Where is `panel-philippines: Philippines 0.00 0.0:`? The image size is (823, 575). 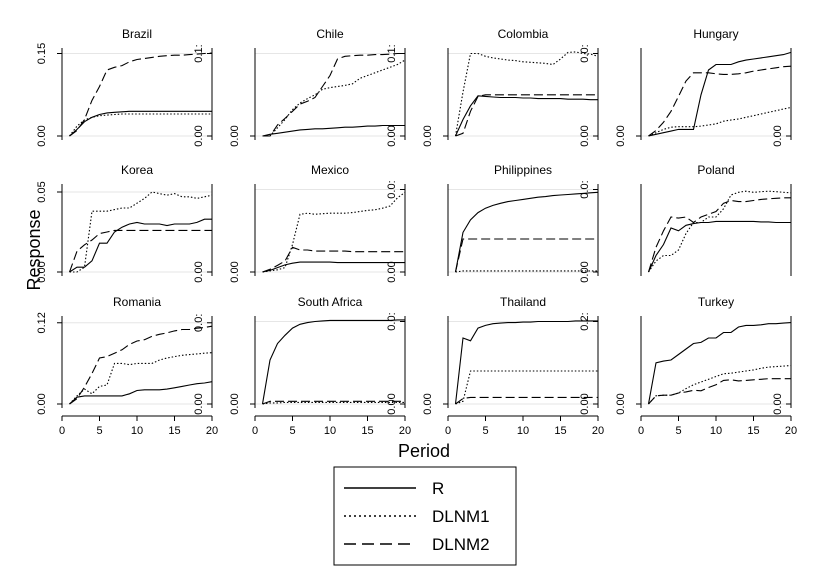 panel-philippines: Philippines 0.00 0.0: is located at coordinates (523, 223).